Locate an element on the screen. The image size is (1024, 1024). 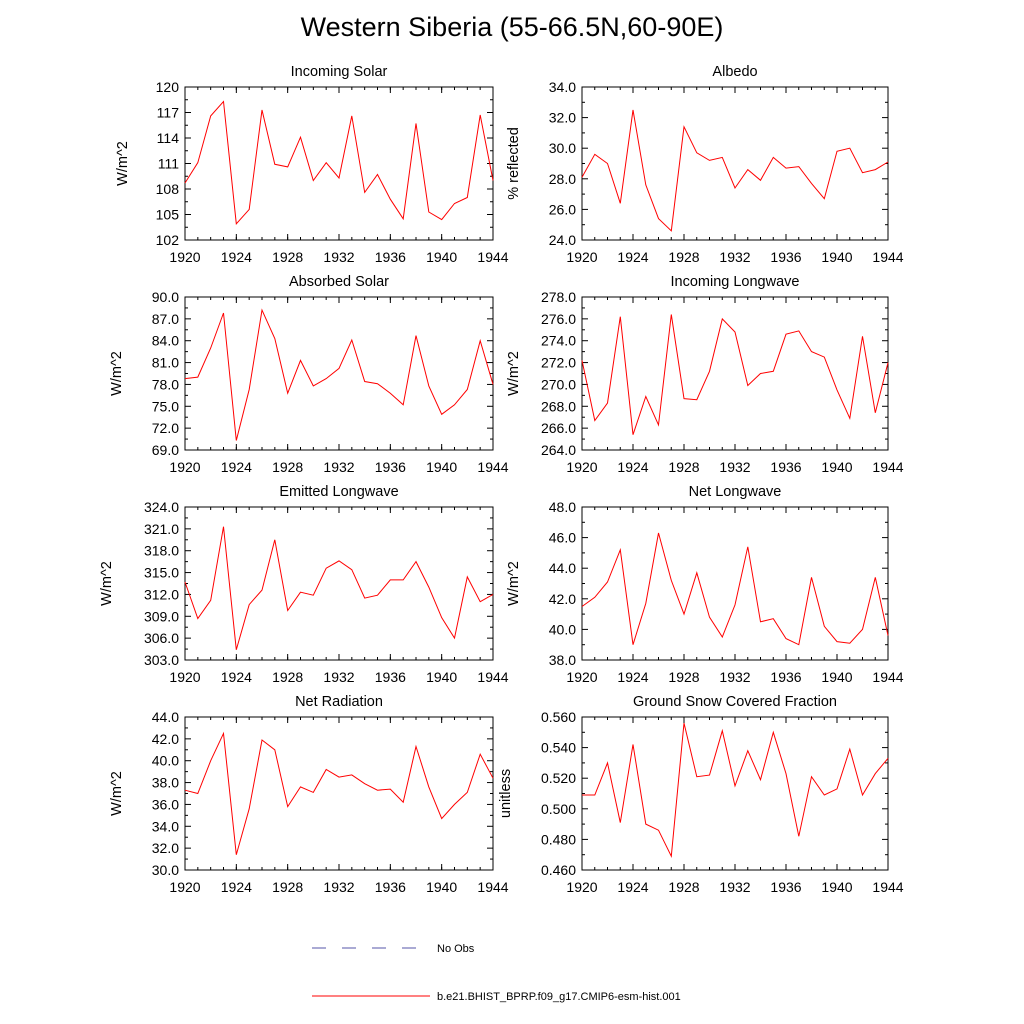
panel-title: Absorbed Solar is located at coordinates (339, 282).